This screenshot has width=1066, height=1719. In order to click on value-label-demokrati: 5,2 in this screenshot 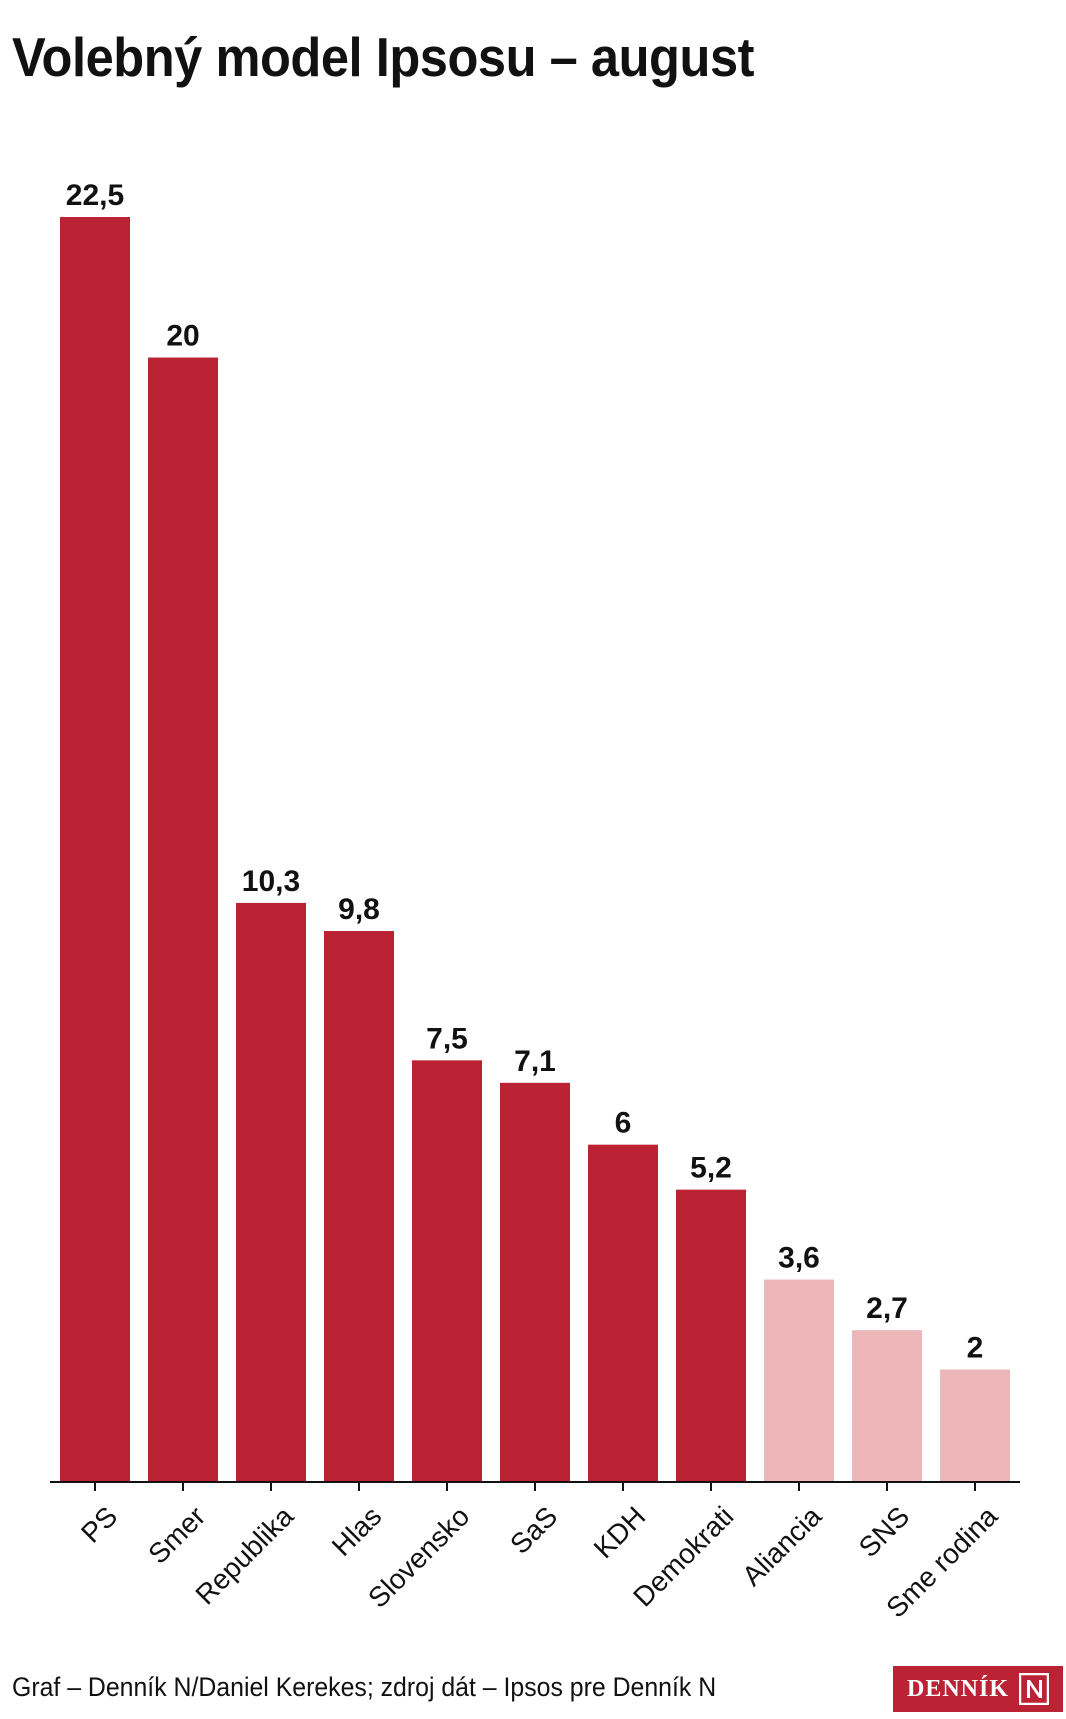, I will do `click(711, 1168)`.